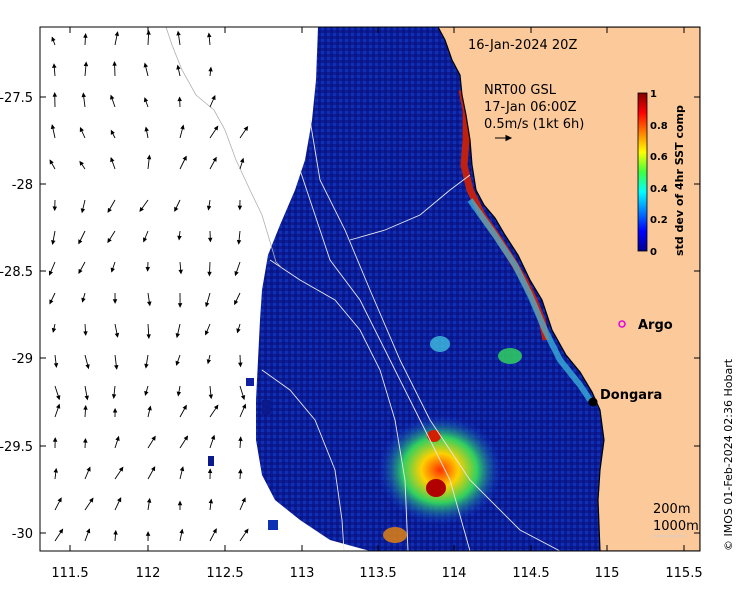 The width and height of the screenshot is (740, 592). Describe the element at coordinates (16, 272) in the screenshot. I see `y-tick-label: -28.5` at that location.